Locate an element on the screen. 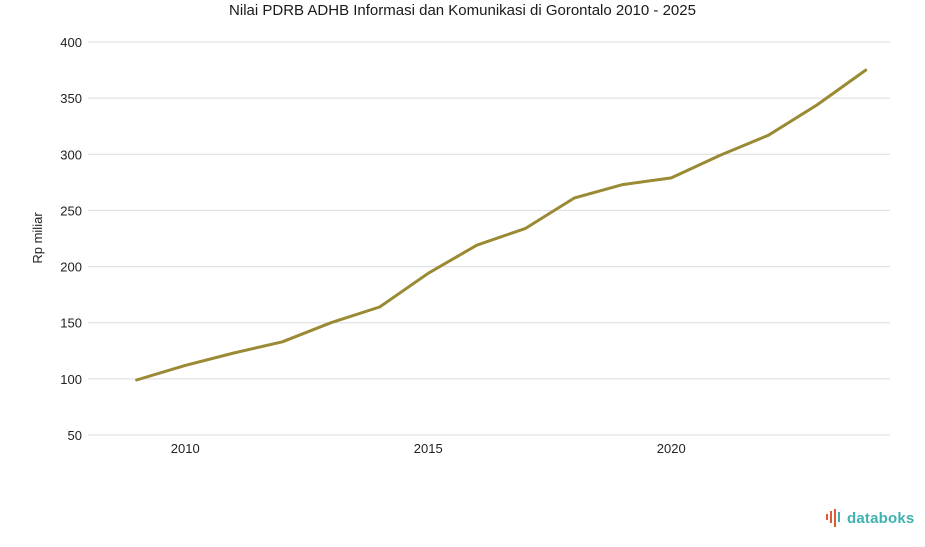  brand-name: databoks is located at coordinates (881, 518).